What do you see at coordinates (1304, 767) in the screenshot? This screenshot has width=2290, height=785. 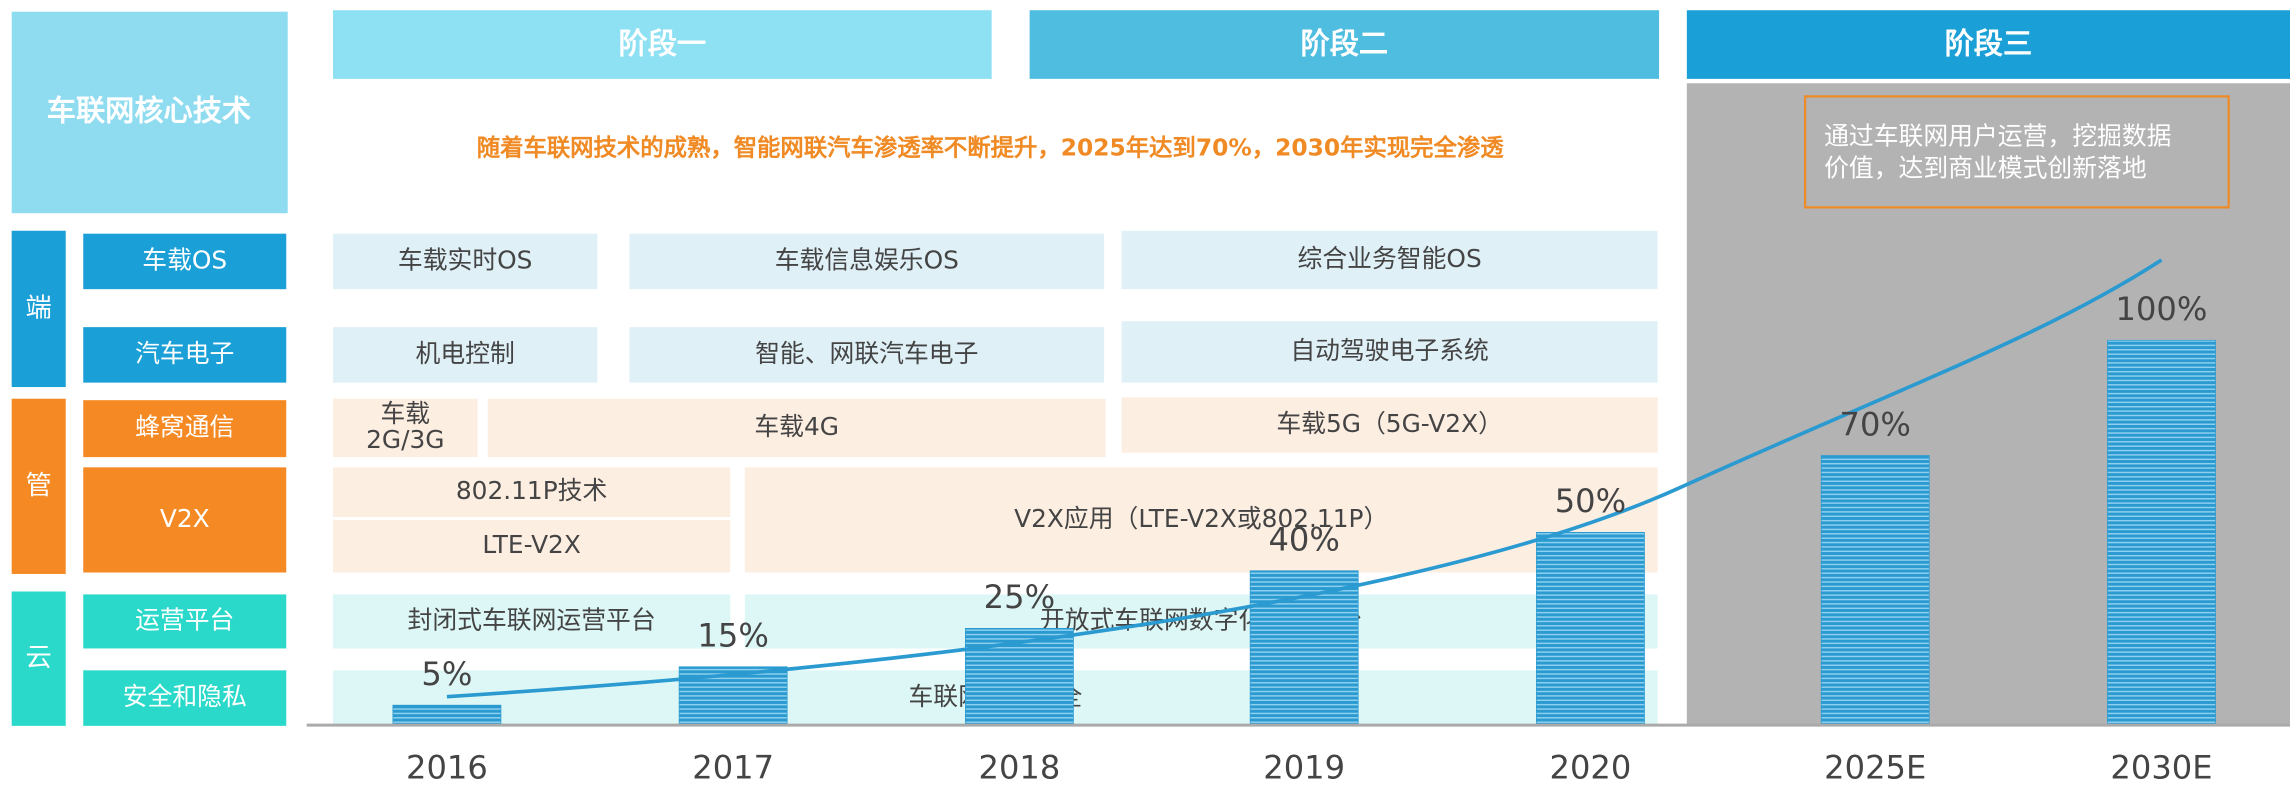 I see `x-tick-label: 2019` at bounding box center [1304, 767].